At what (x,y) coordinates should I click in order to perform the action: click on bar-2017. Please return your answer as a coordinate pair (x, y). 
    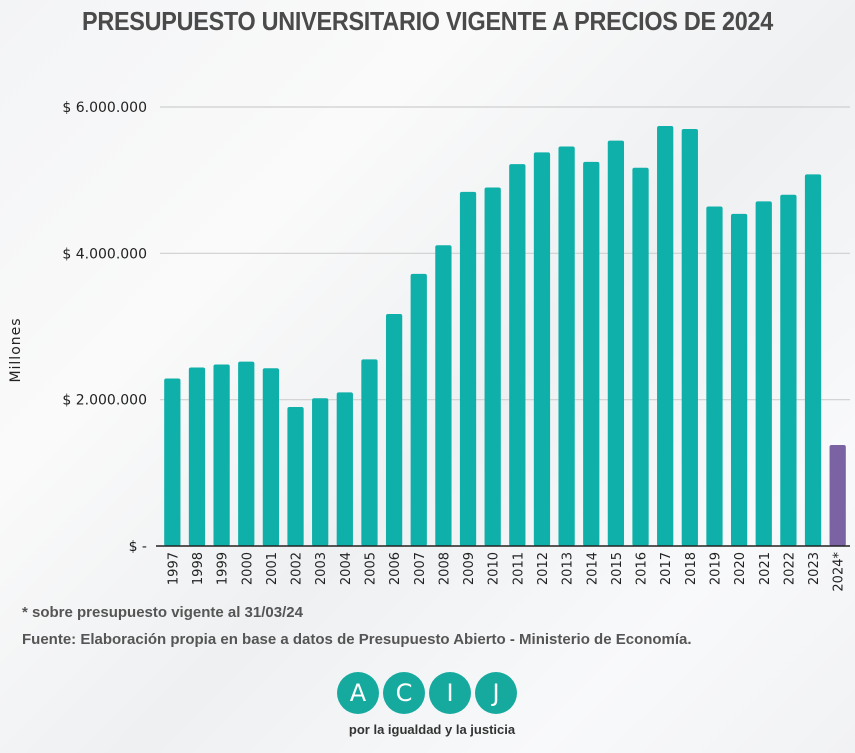
    Looking at the image, I should click on (665, 336).